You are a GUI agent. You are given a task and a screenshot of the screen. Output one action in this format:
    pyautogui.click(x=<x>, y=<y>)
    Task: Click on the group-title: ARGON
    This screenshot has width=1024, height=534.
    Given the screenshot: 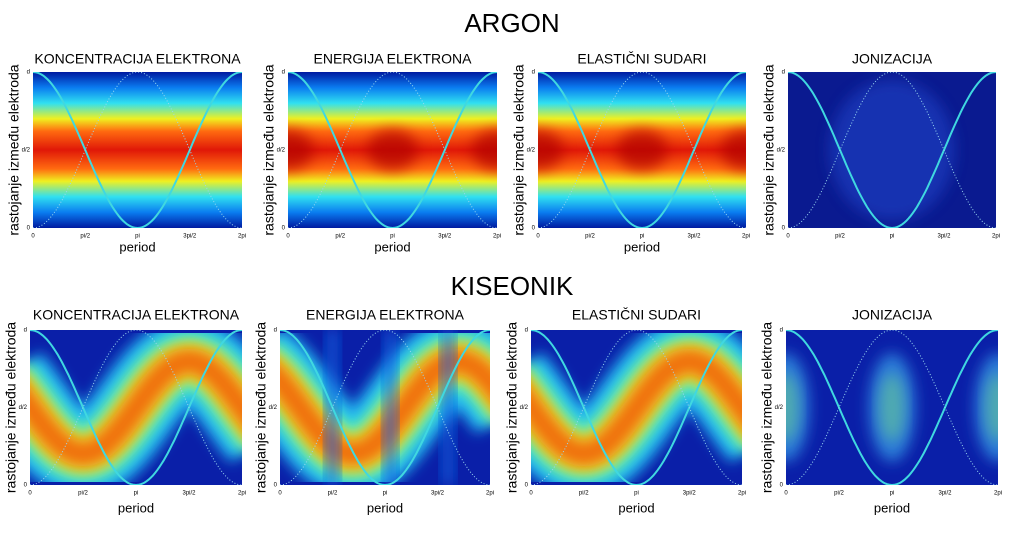 What is the action you would take?
    pyautogui.click(x=511, y=23)
    